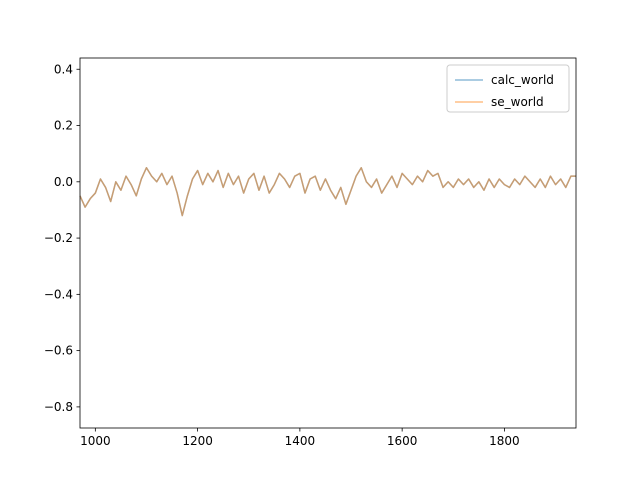  Describe the element at coordinates (63, 69) in the screenshot. I see `y-tick-label: 0.4` at that location.